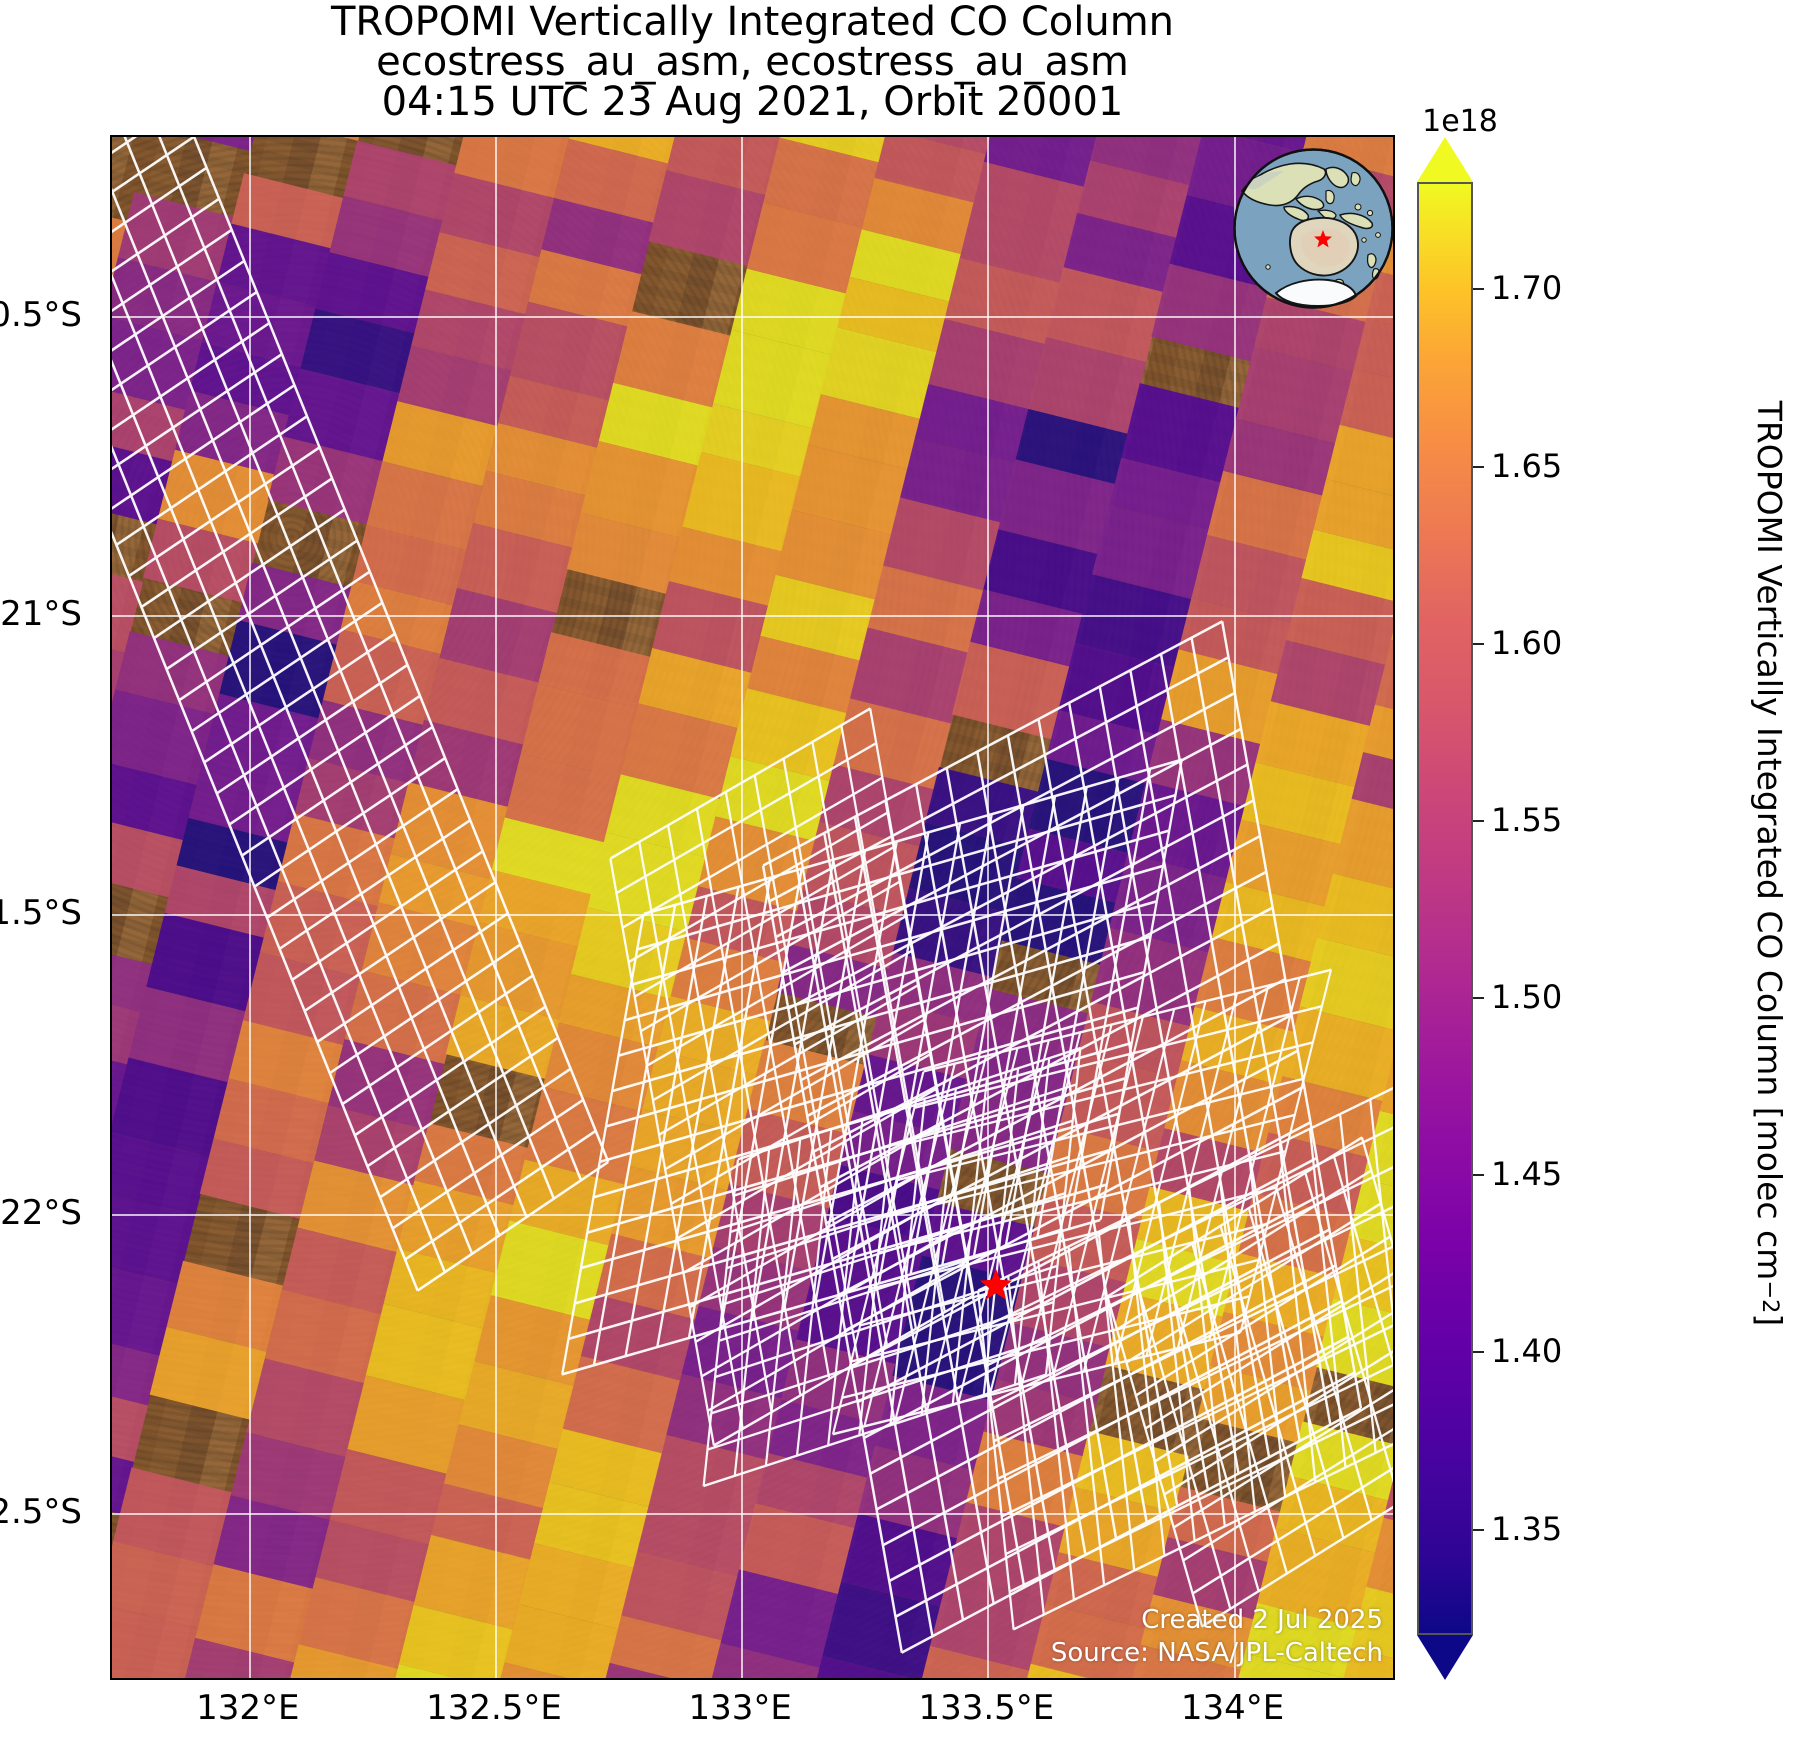 This screenshot has width=1814, height=1748. I want to click on created-text: Created 2 Jul 2025, so click(1262, 1620).